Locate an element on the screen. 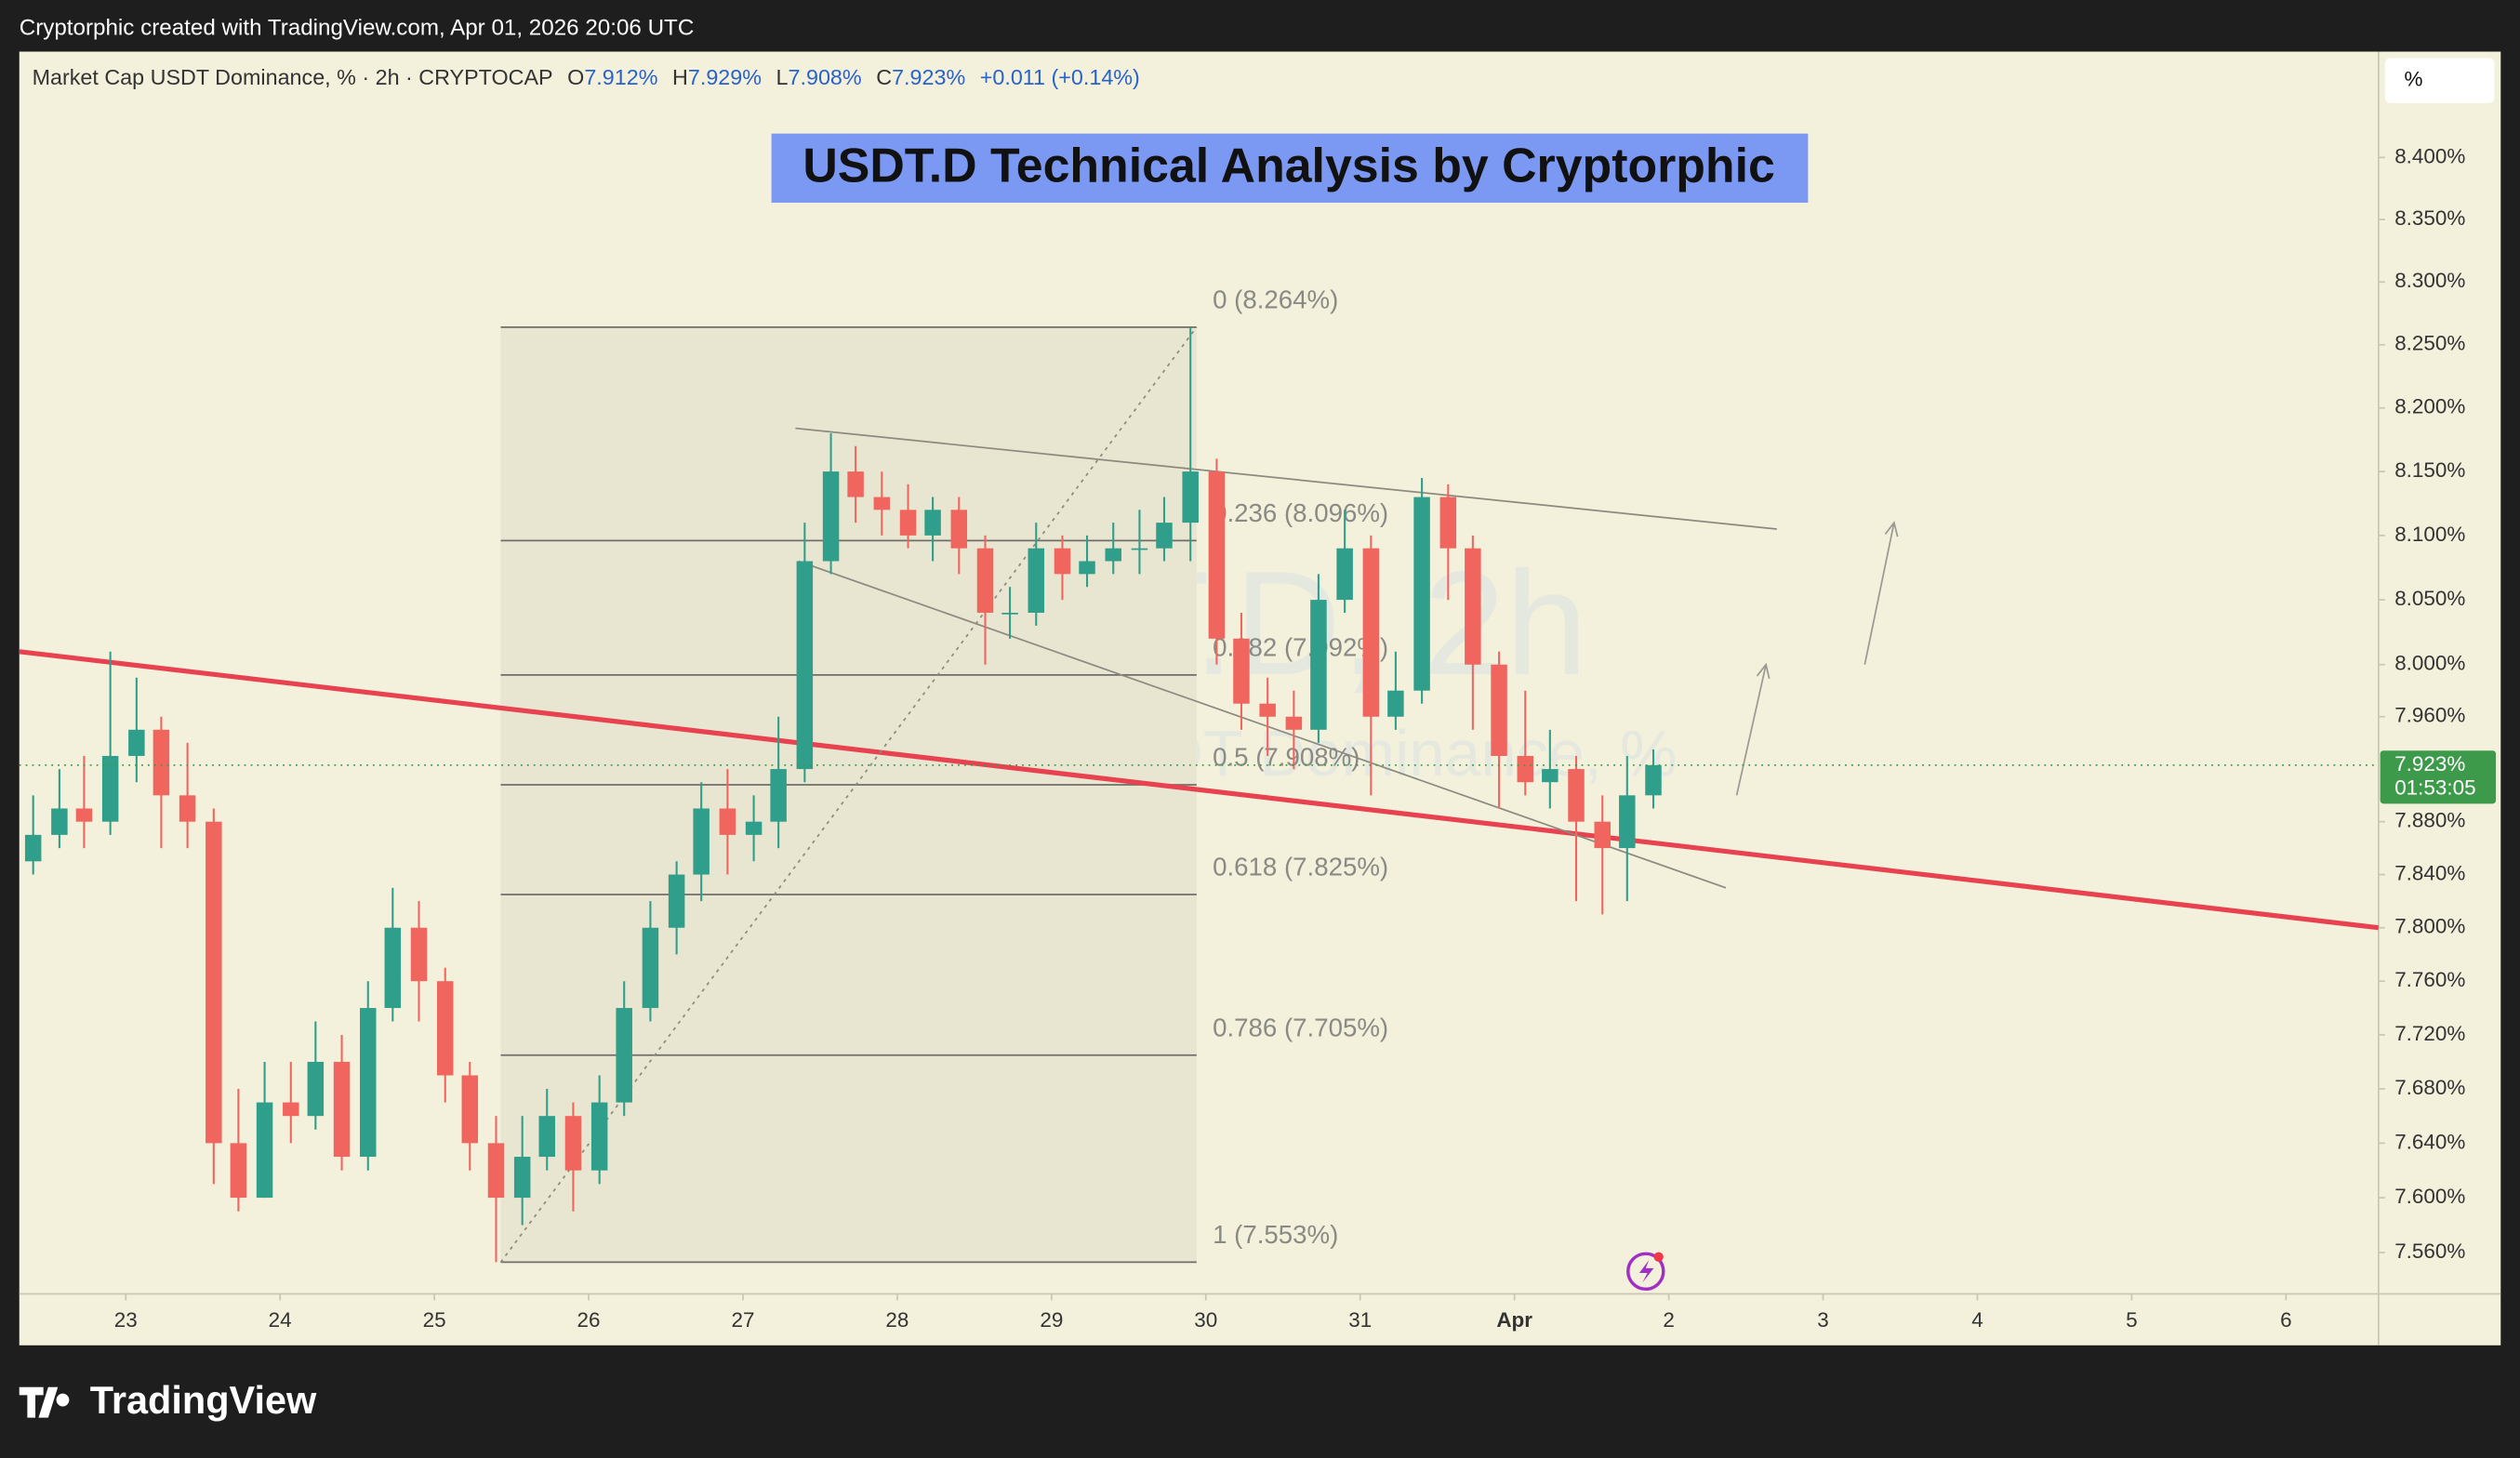 Image resolution: width=2520 pixels, height=1458 pixels. y-tick-label: 7.600% is located at coordinates (2429, 1196).